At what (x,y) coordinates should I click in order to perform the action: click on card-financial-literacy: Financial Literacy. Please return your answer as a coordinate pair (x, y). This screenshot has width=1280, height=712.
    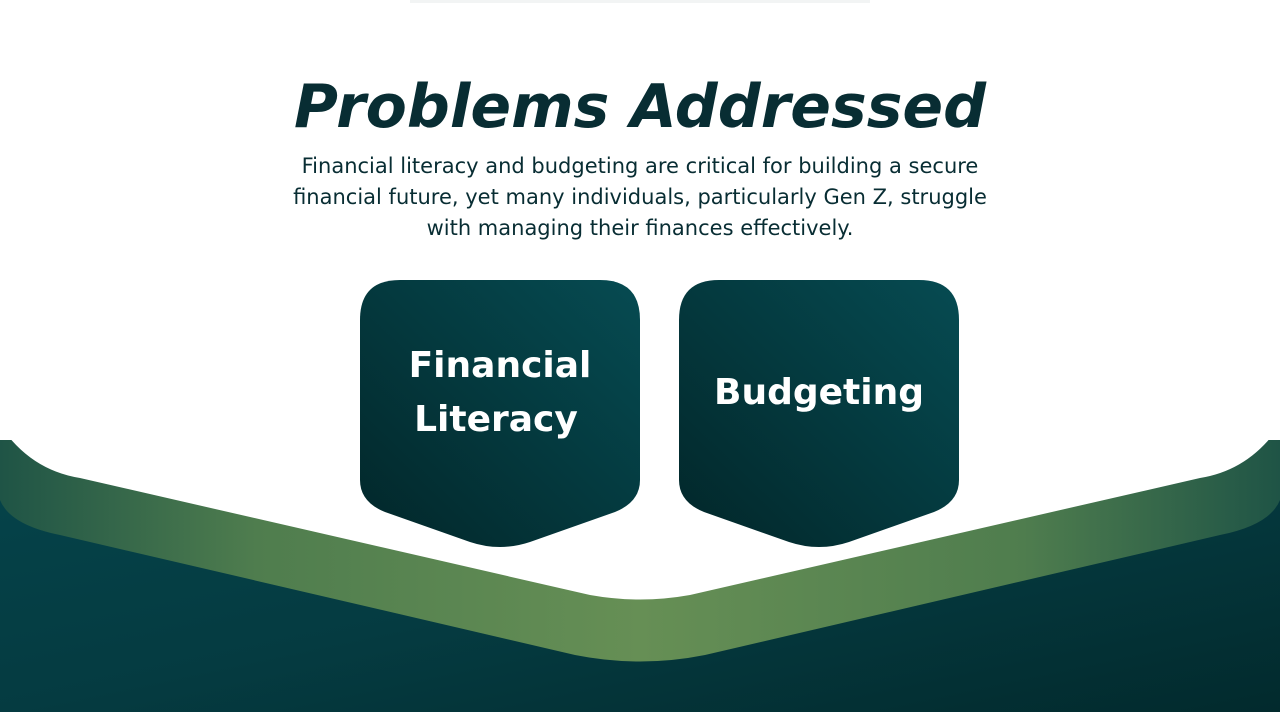
    Looking at the image, I should click on (500, 414).